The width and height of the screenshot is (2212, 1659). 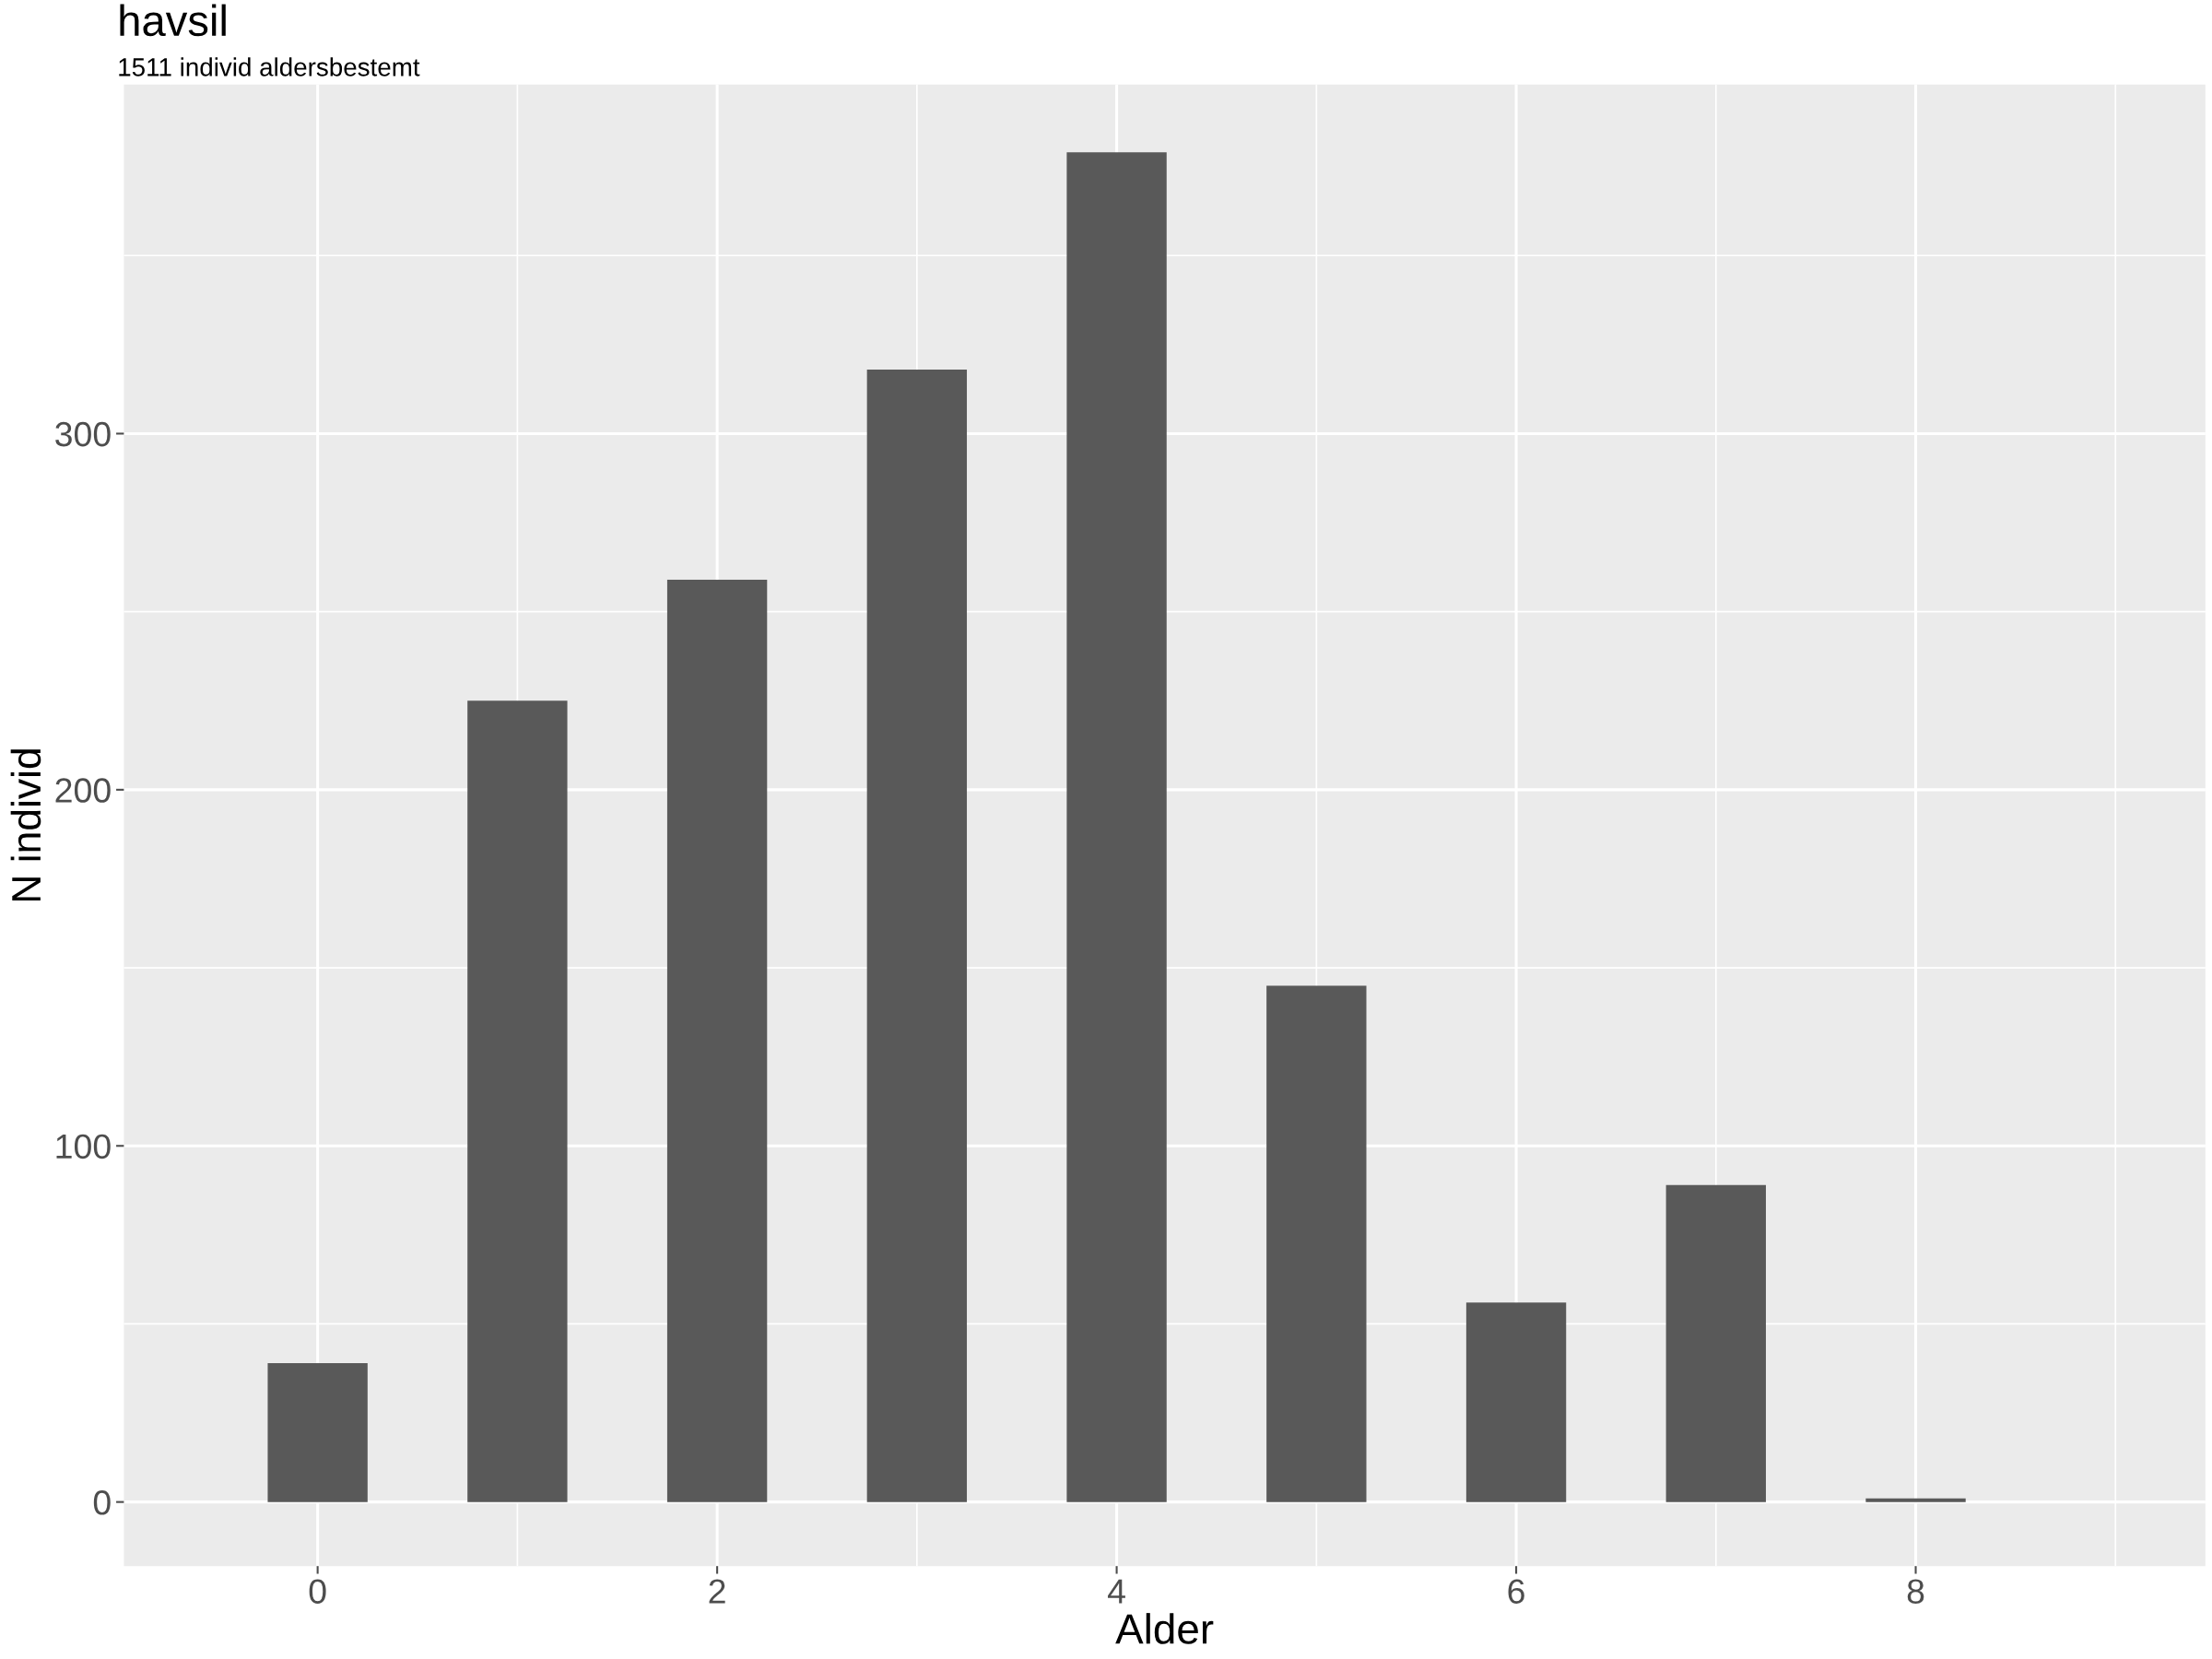 I want to click on x-tick-label: 2, so click(x=717, y=1591).